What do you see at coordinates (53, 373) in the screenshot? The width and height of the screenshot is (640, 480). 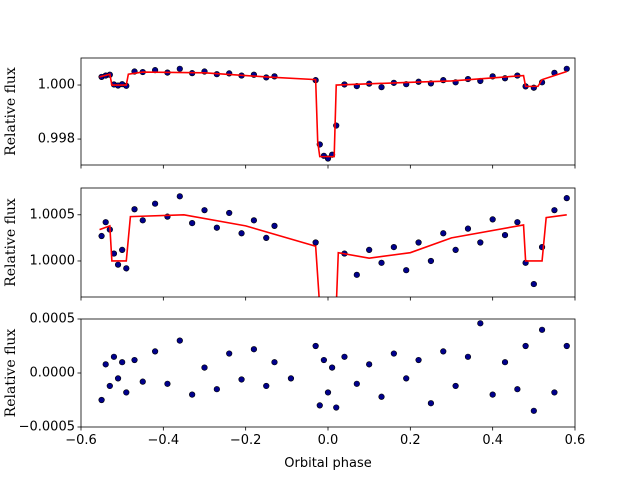 I see `y-tick-label: 0.0000` at bounding box center [53, 373].